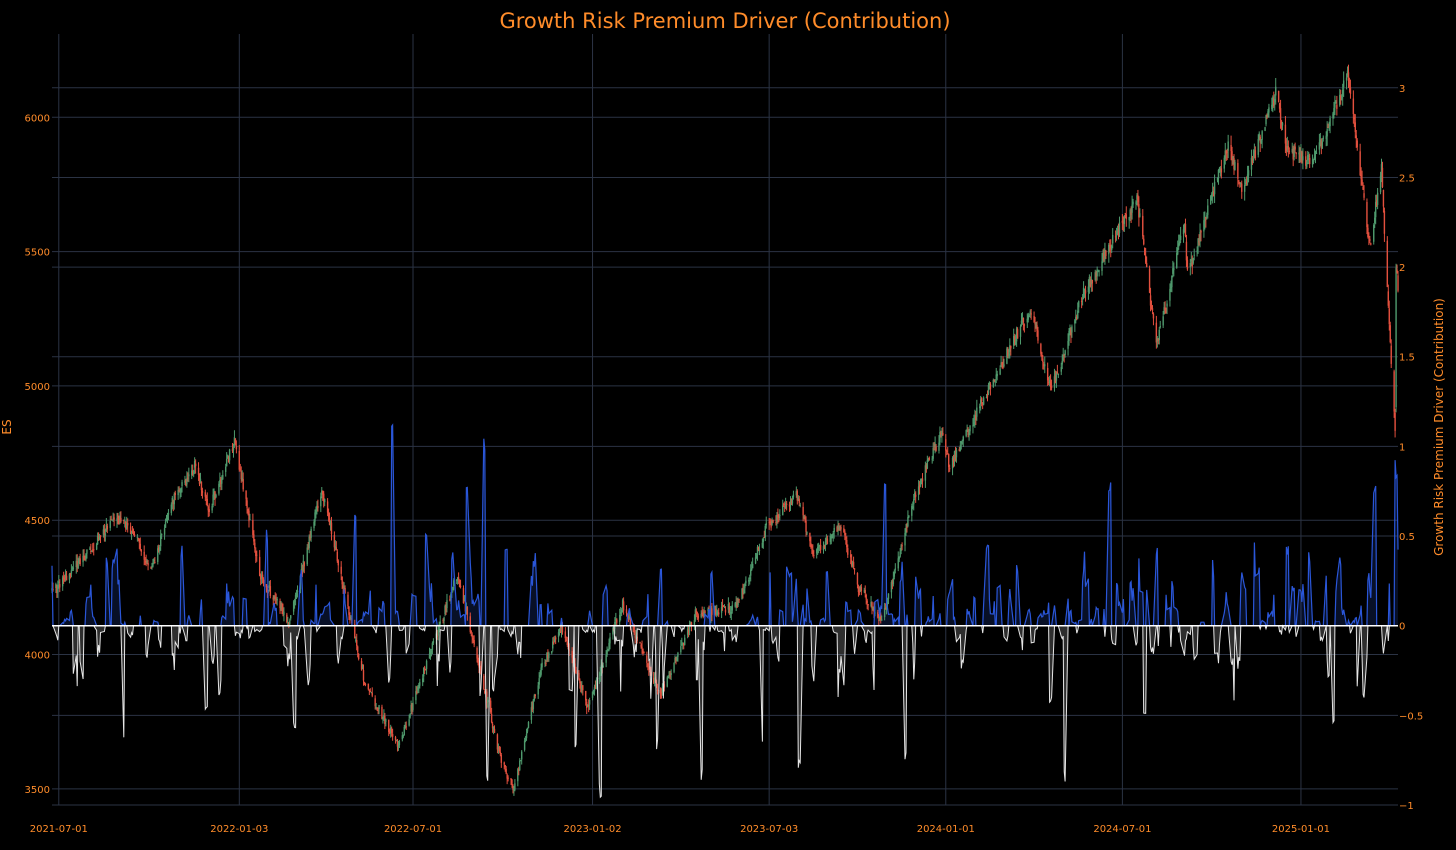 The image size is (1456, 850). Describe the element at coordinates (1406, 806) in the screenshot. I see `right-tick-label: −1` at that location.